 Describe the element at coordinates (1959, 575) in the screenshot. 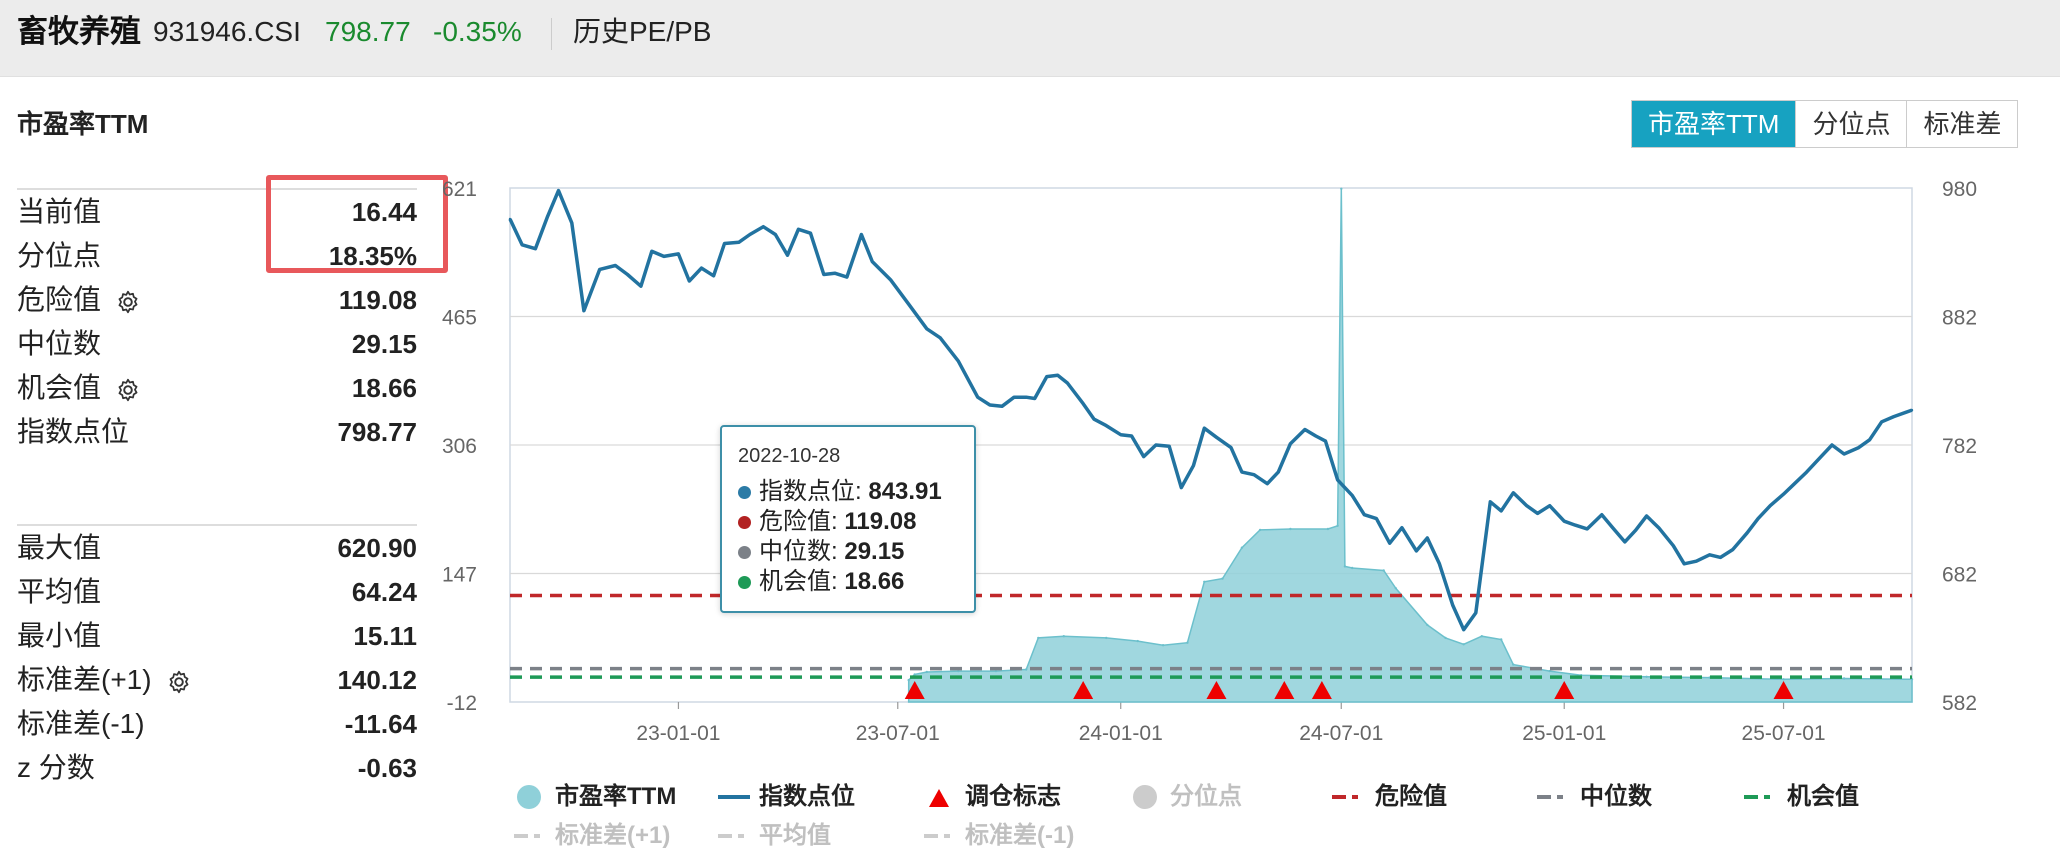

I see `y-right-tick-label: 682` at that location.